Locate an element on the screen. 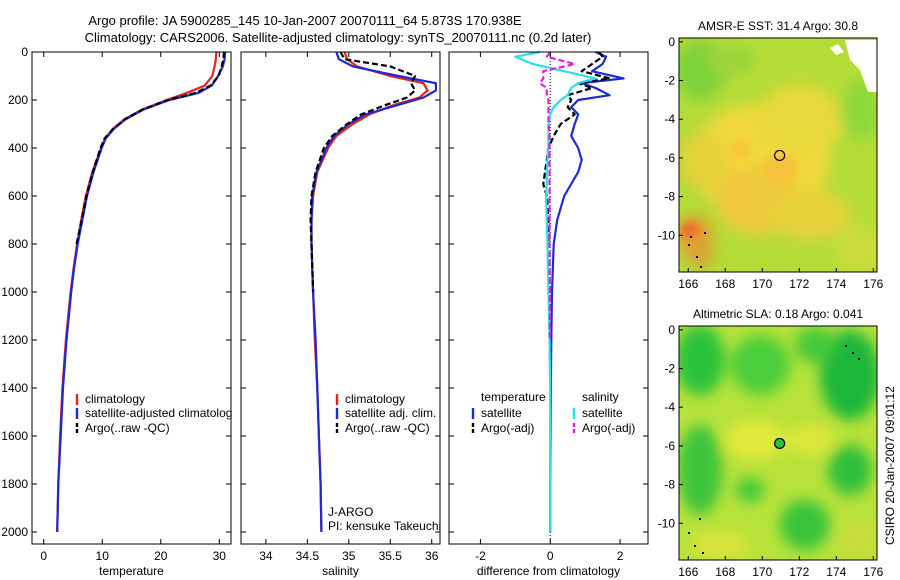  sst-map-ytick-label: -10 is located at coordinates (667, 235).